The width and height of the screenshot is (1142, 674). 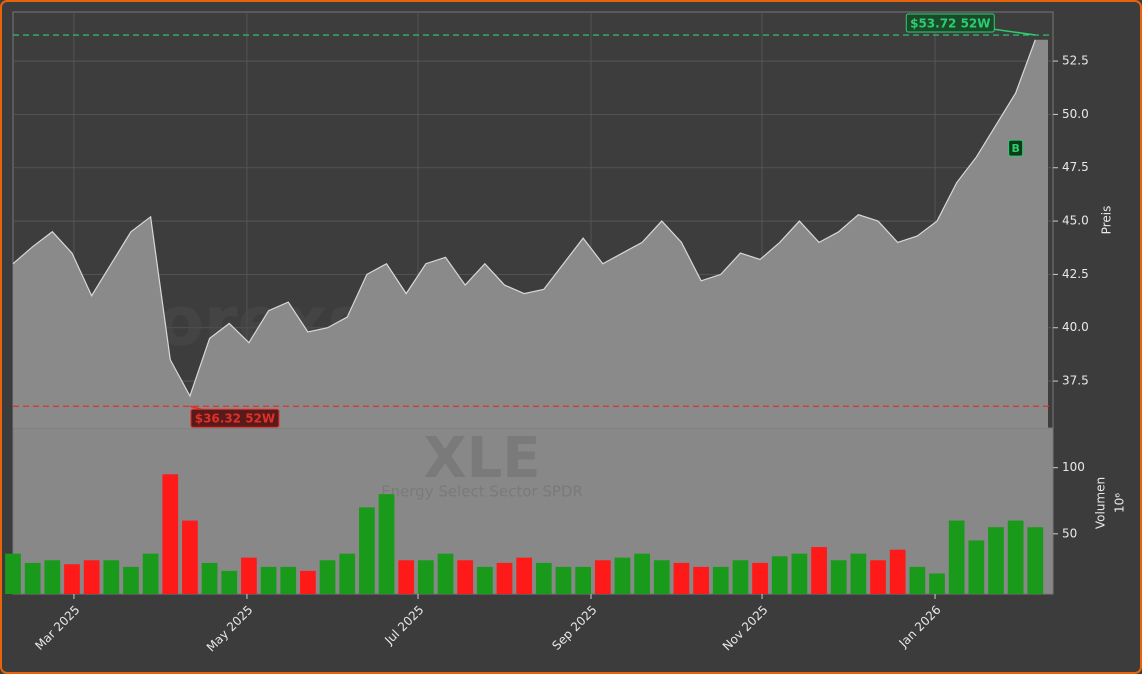 I want to click on subtitle-watermark: Energy Select Sector SPDR, so click(x=482, y=492).